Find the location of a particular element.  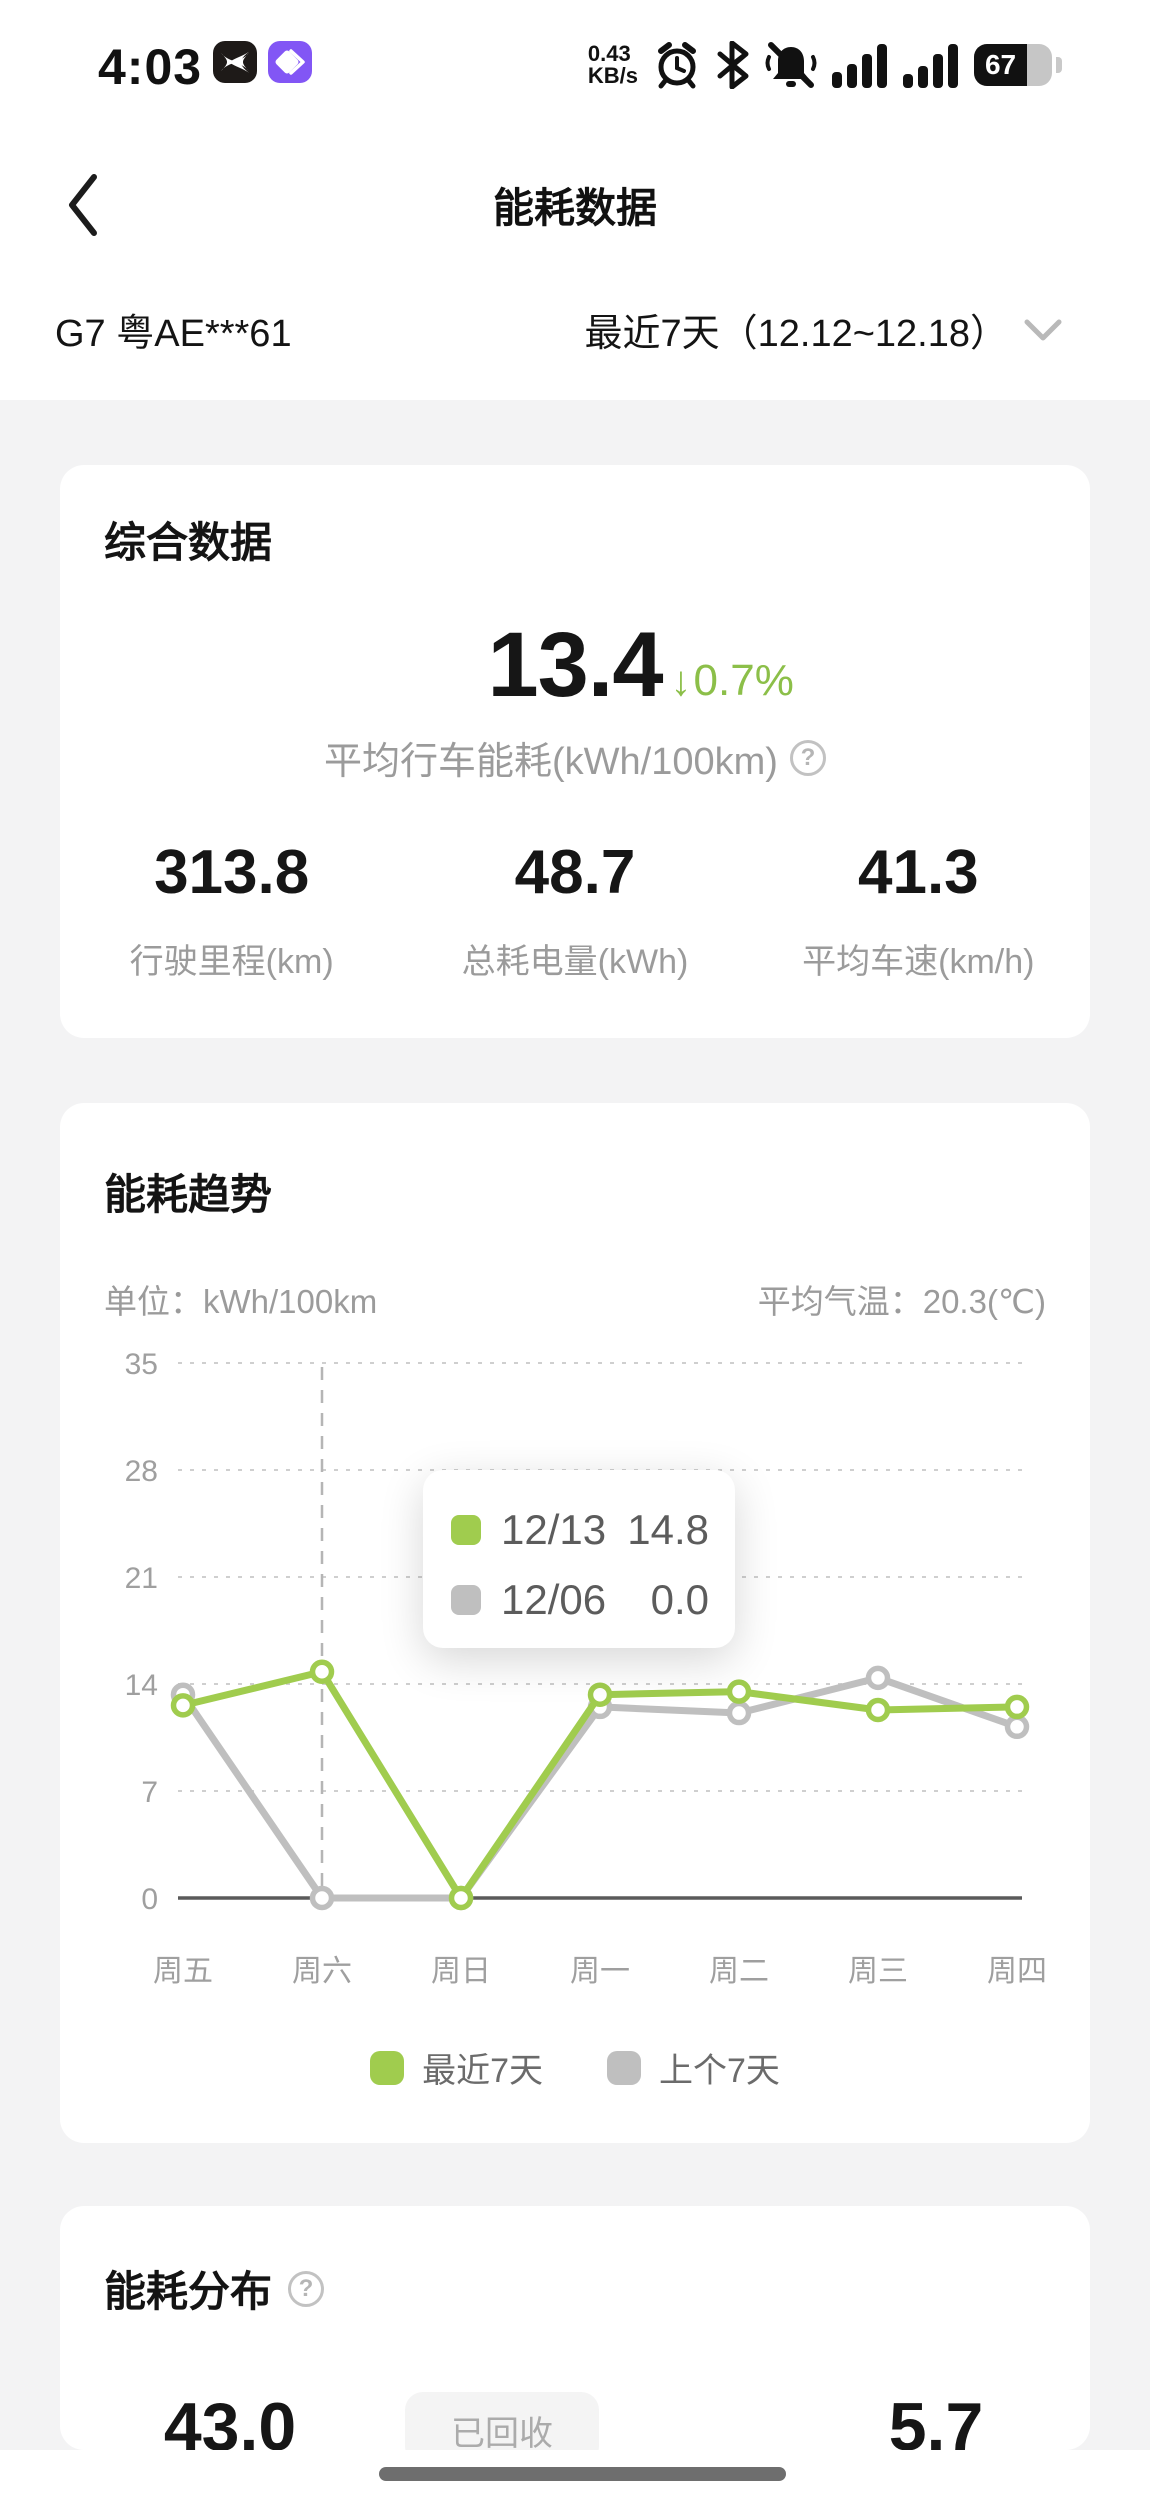

purple-app-icon is located at coordinates (290, 62).